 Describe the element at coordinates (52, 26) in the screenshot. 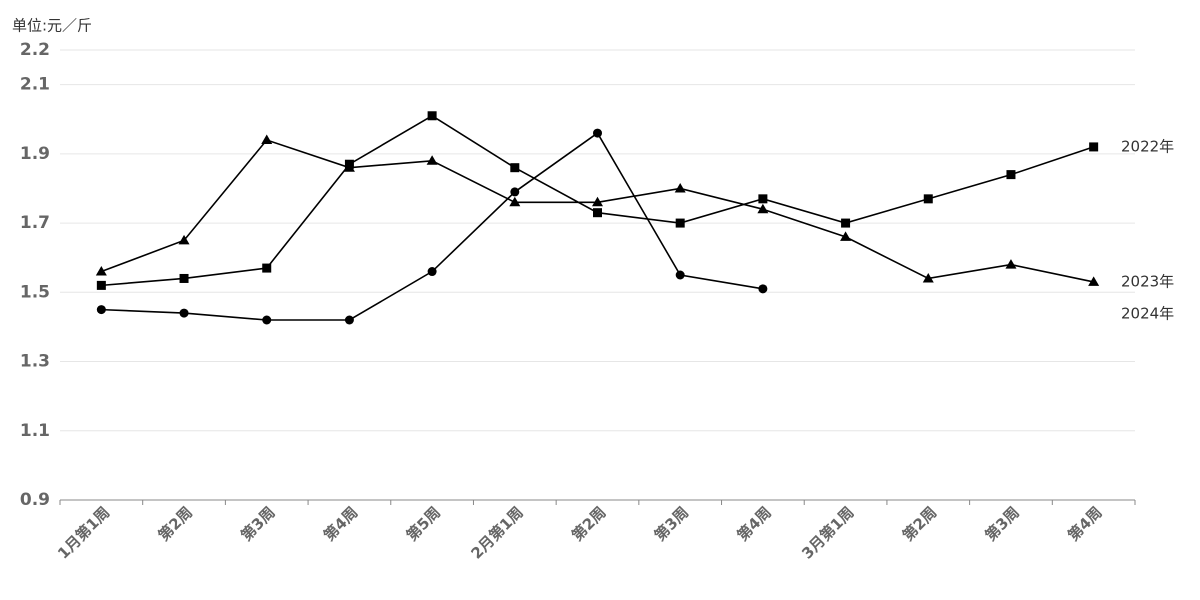

I see `y-axis-unit: 单位:元／斤` at that location.